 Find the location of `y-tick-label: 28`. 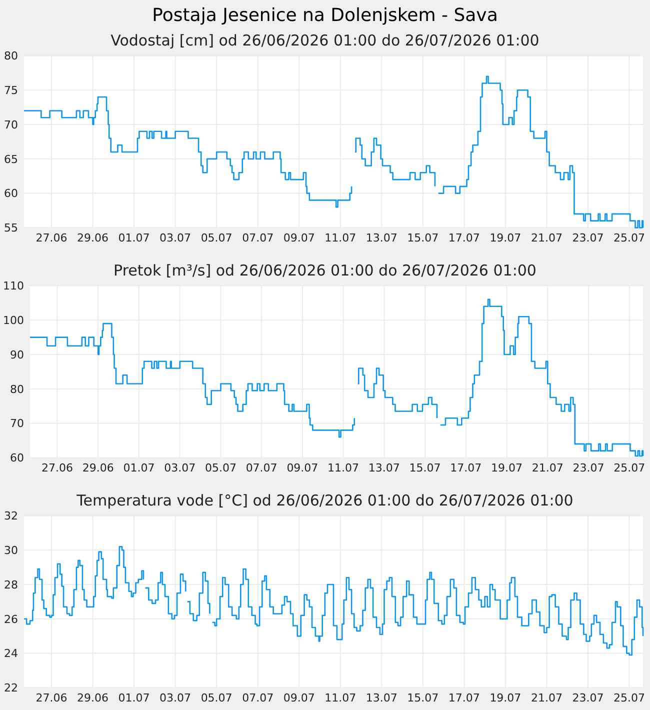

y-tick-label: 28 is located at coordinates (11, 585).